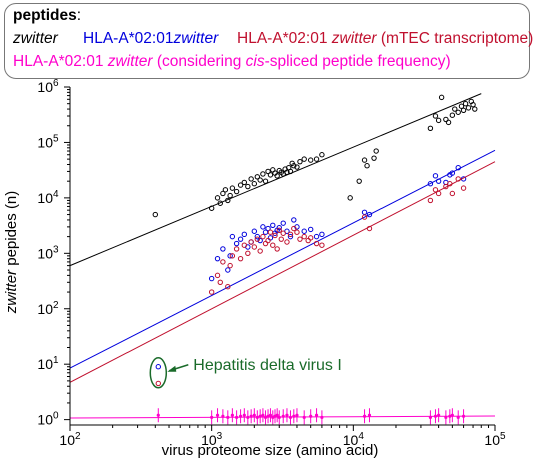 The width and height of the screenshot is (536, 462). Describe the element at coordinates (48, 141) in the screenshot. I see `y-tick-label: 10⁵` at that location.